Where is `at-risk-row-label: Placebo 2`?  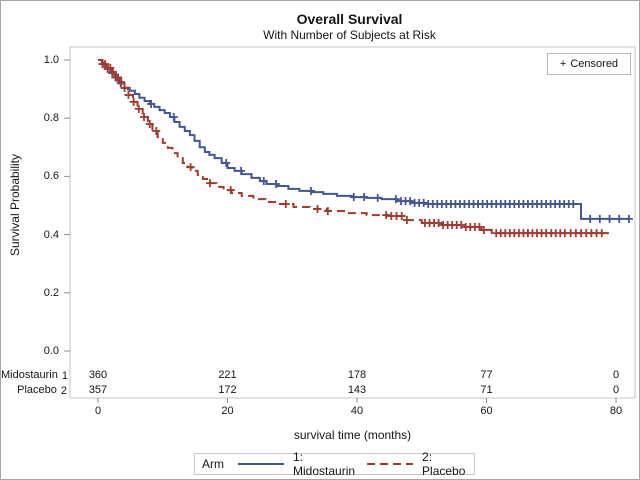
at-risk-row-label: Placebo 2 is located at coordinates (34, 390).